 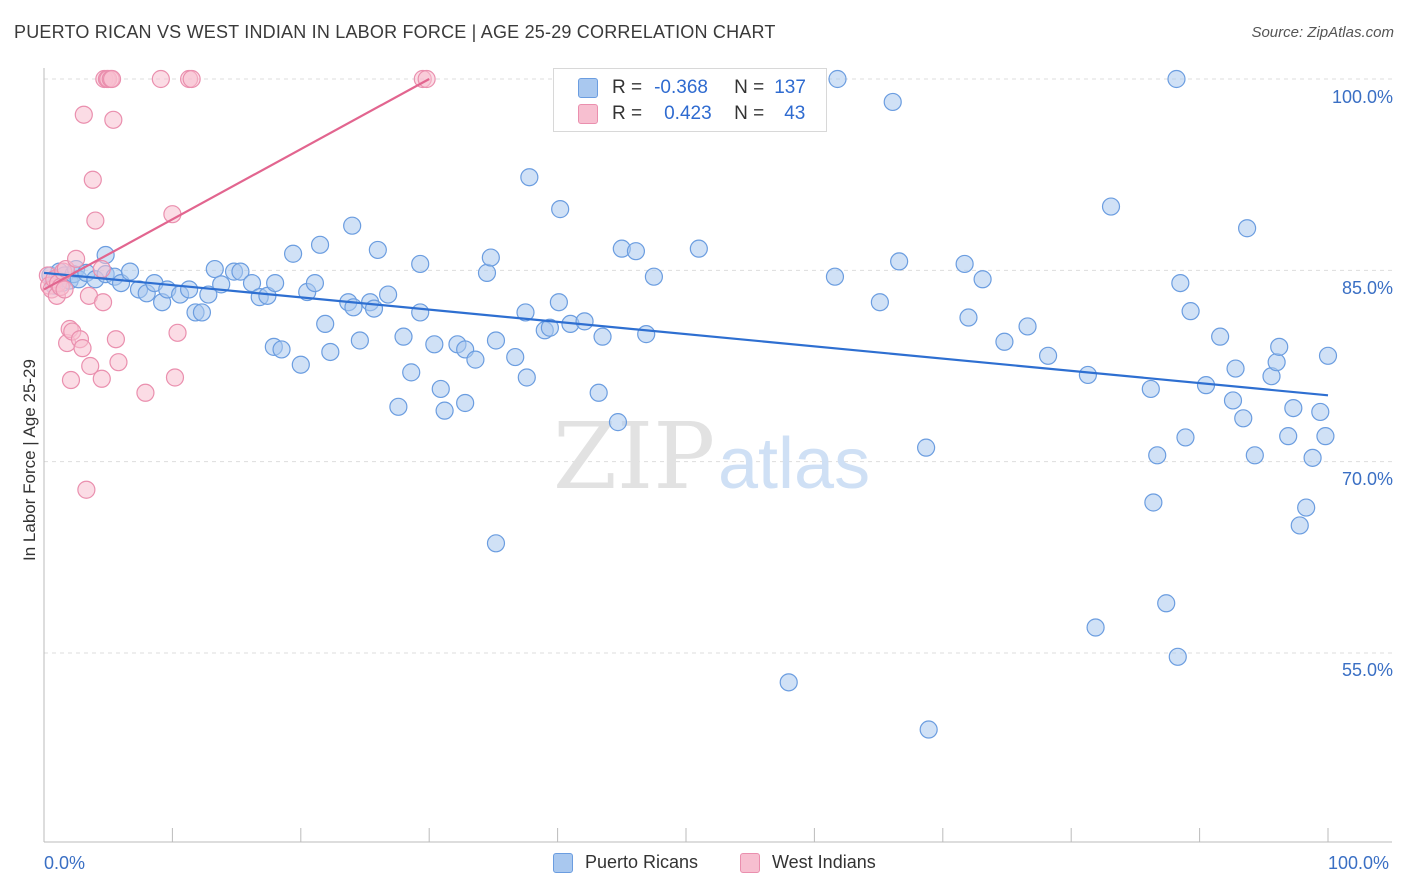 What do you see at coordinates (236, 184) in the screenshot?
I see `trend-line-west-indians` at bounding box center [236, 184].